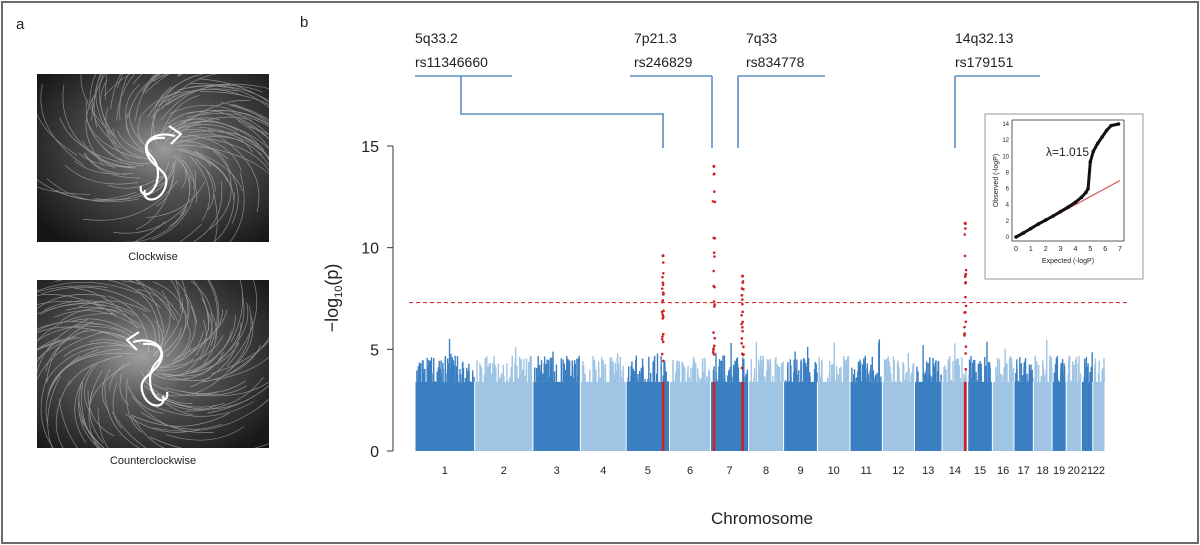 This screenshot has height=545, width=1200. Describe the element at coordinates (557, 471) in the screenshot. I see `chromosome-tick-label: 3` at that location.